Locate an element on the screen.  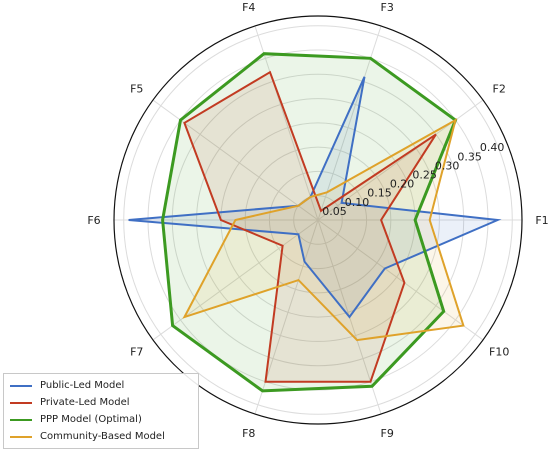
tick-label-0: 0.05 is located at coordinates (334, 211).